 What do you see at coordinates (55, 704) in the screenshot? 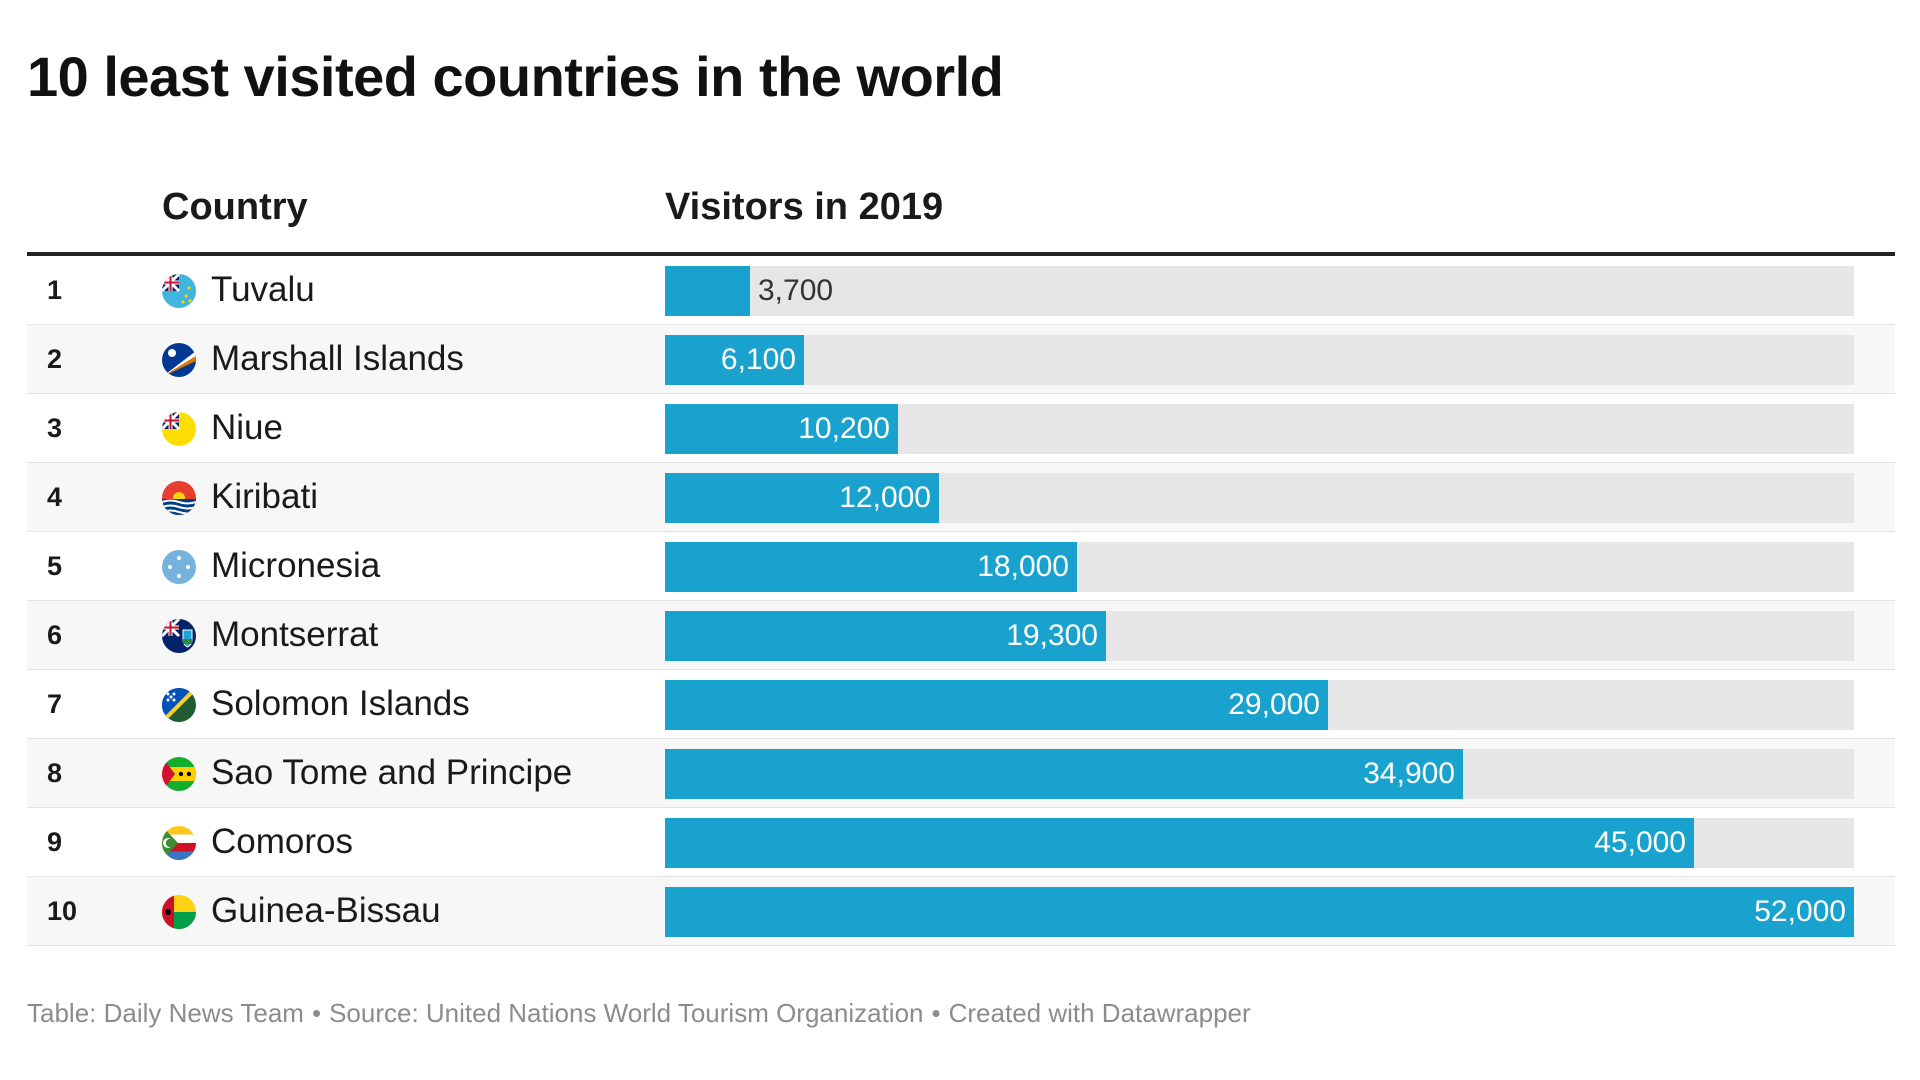
I see `row-rank: 7` at bounding box center [55, 704].